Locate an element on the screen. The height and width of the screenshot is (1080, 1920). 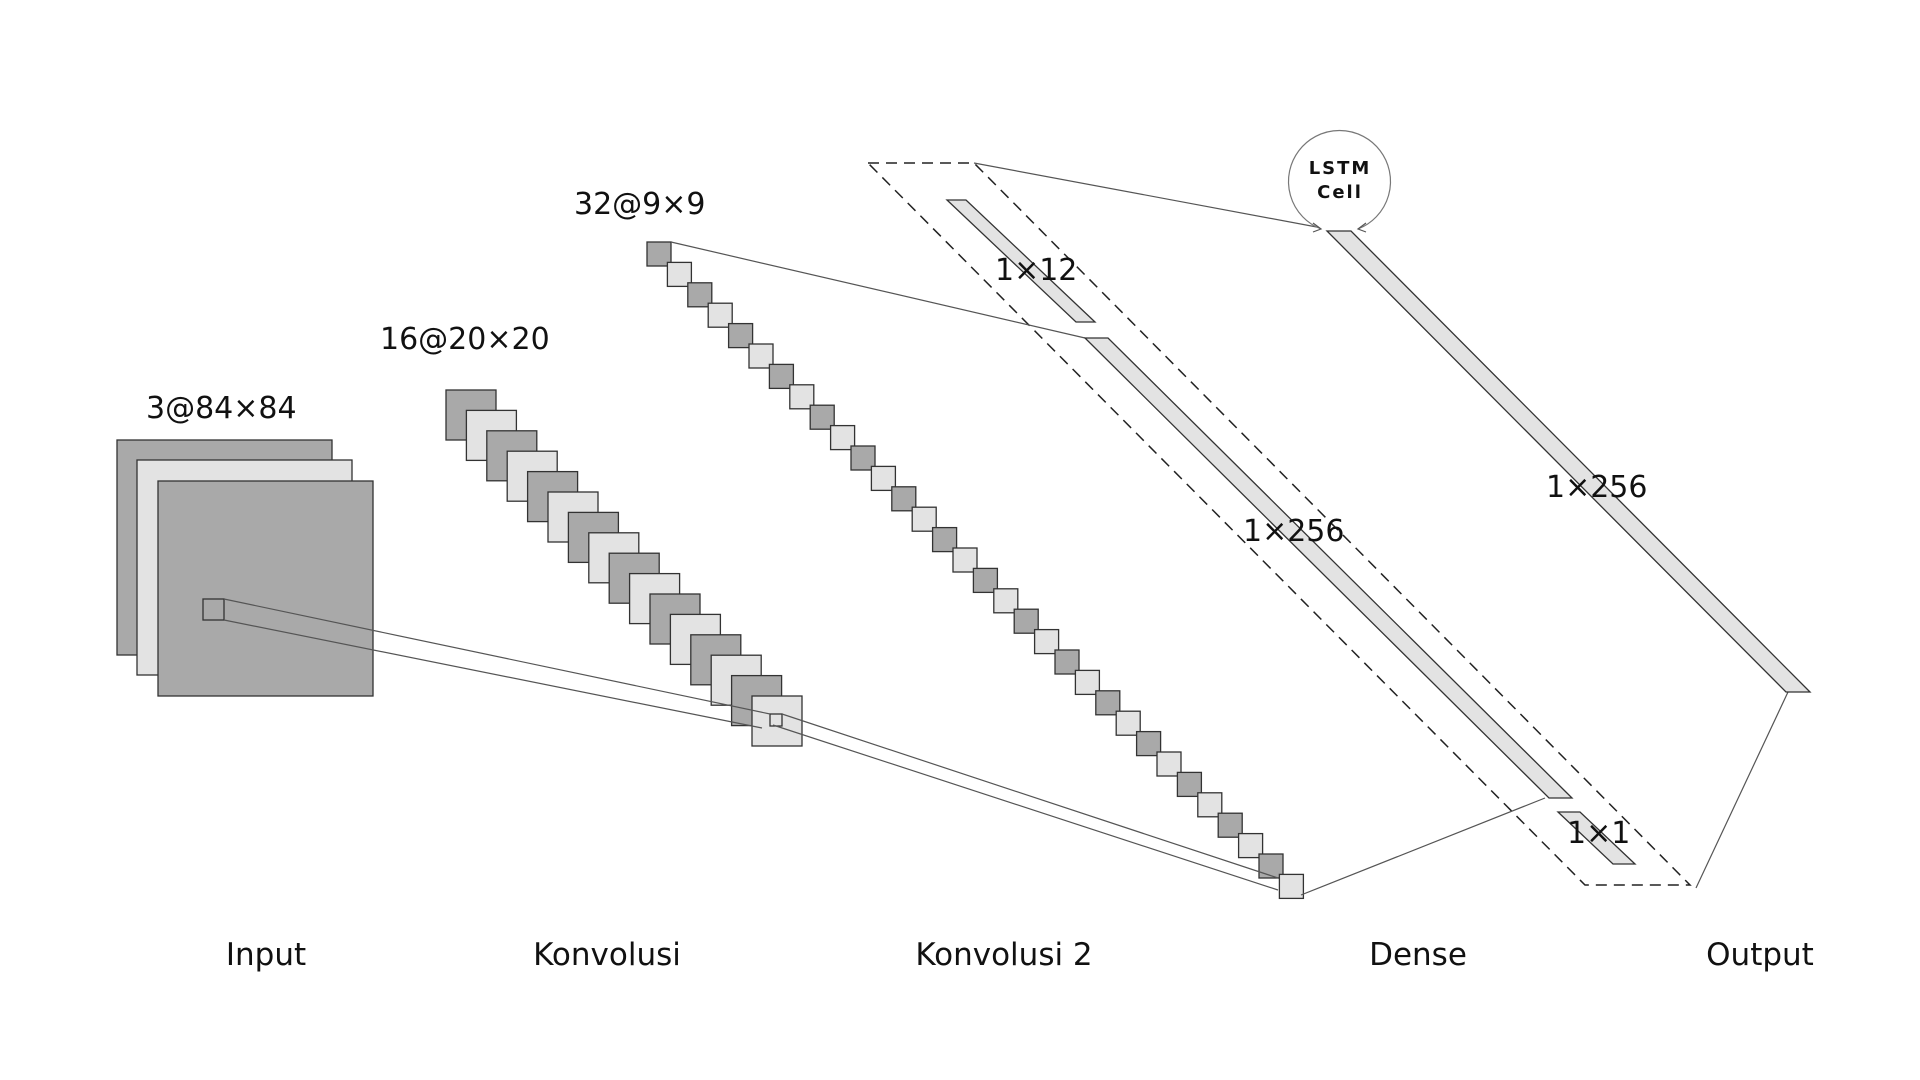
lstm-output-bar is located at coordinates (1568, 461).